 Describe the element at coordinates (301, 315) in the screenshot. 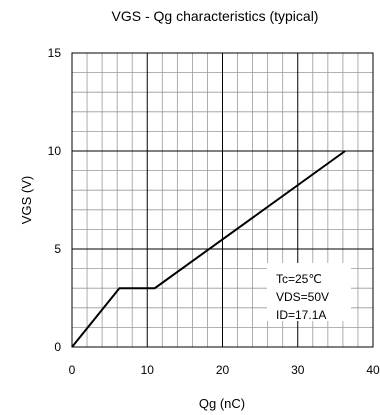

I see `annotation-id: ID=17.1A` at that location.